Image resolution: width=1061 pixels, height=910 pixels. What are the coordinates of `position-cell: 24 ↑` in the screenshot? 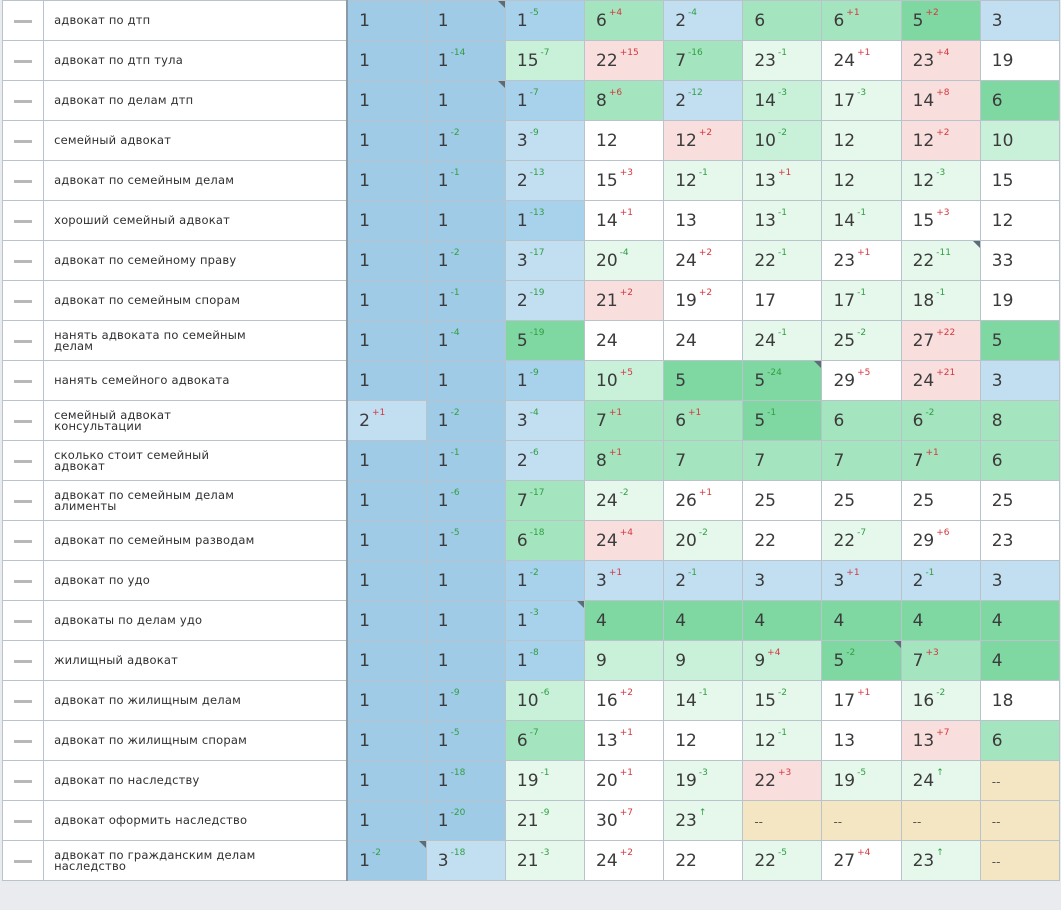 It's located at (940, 780).